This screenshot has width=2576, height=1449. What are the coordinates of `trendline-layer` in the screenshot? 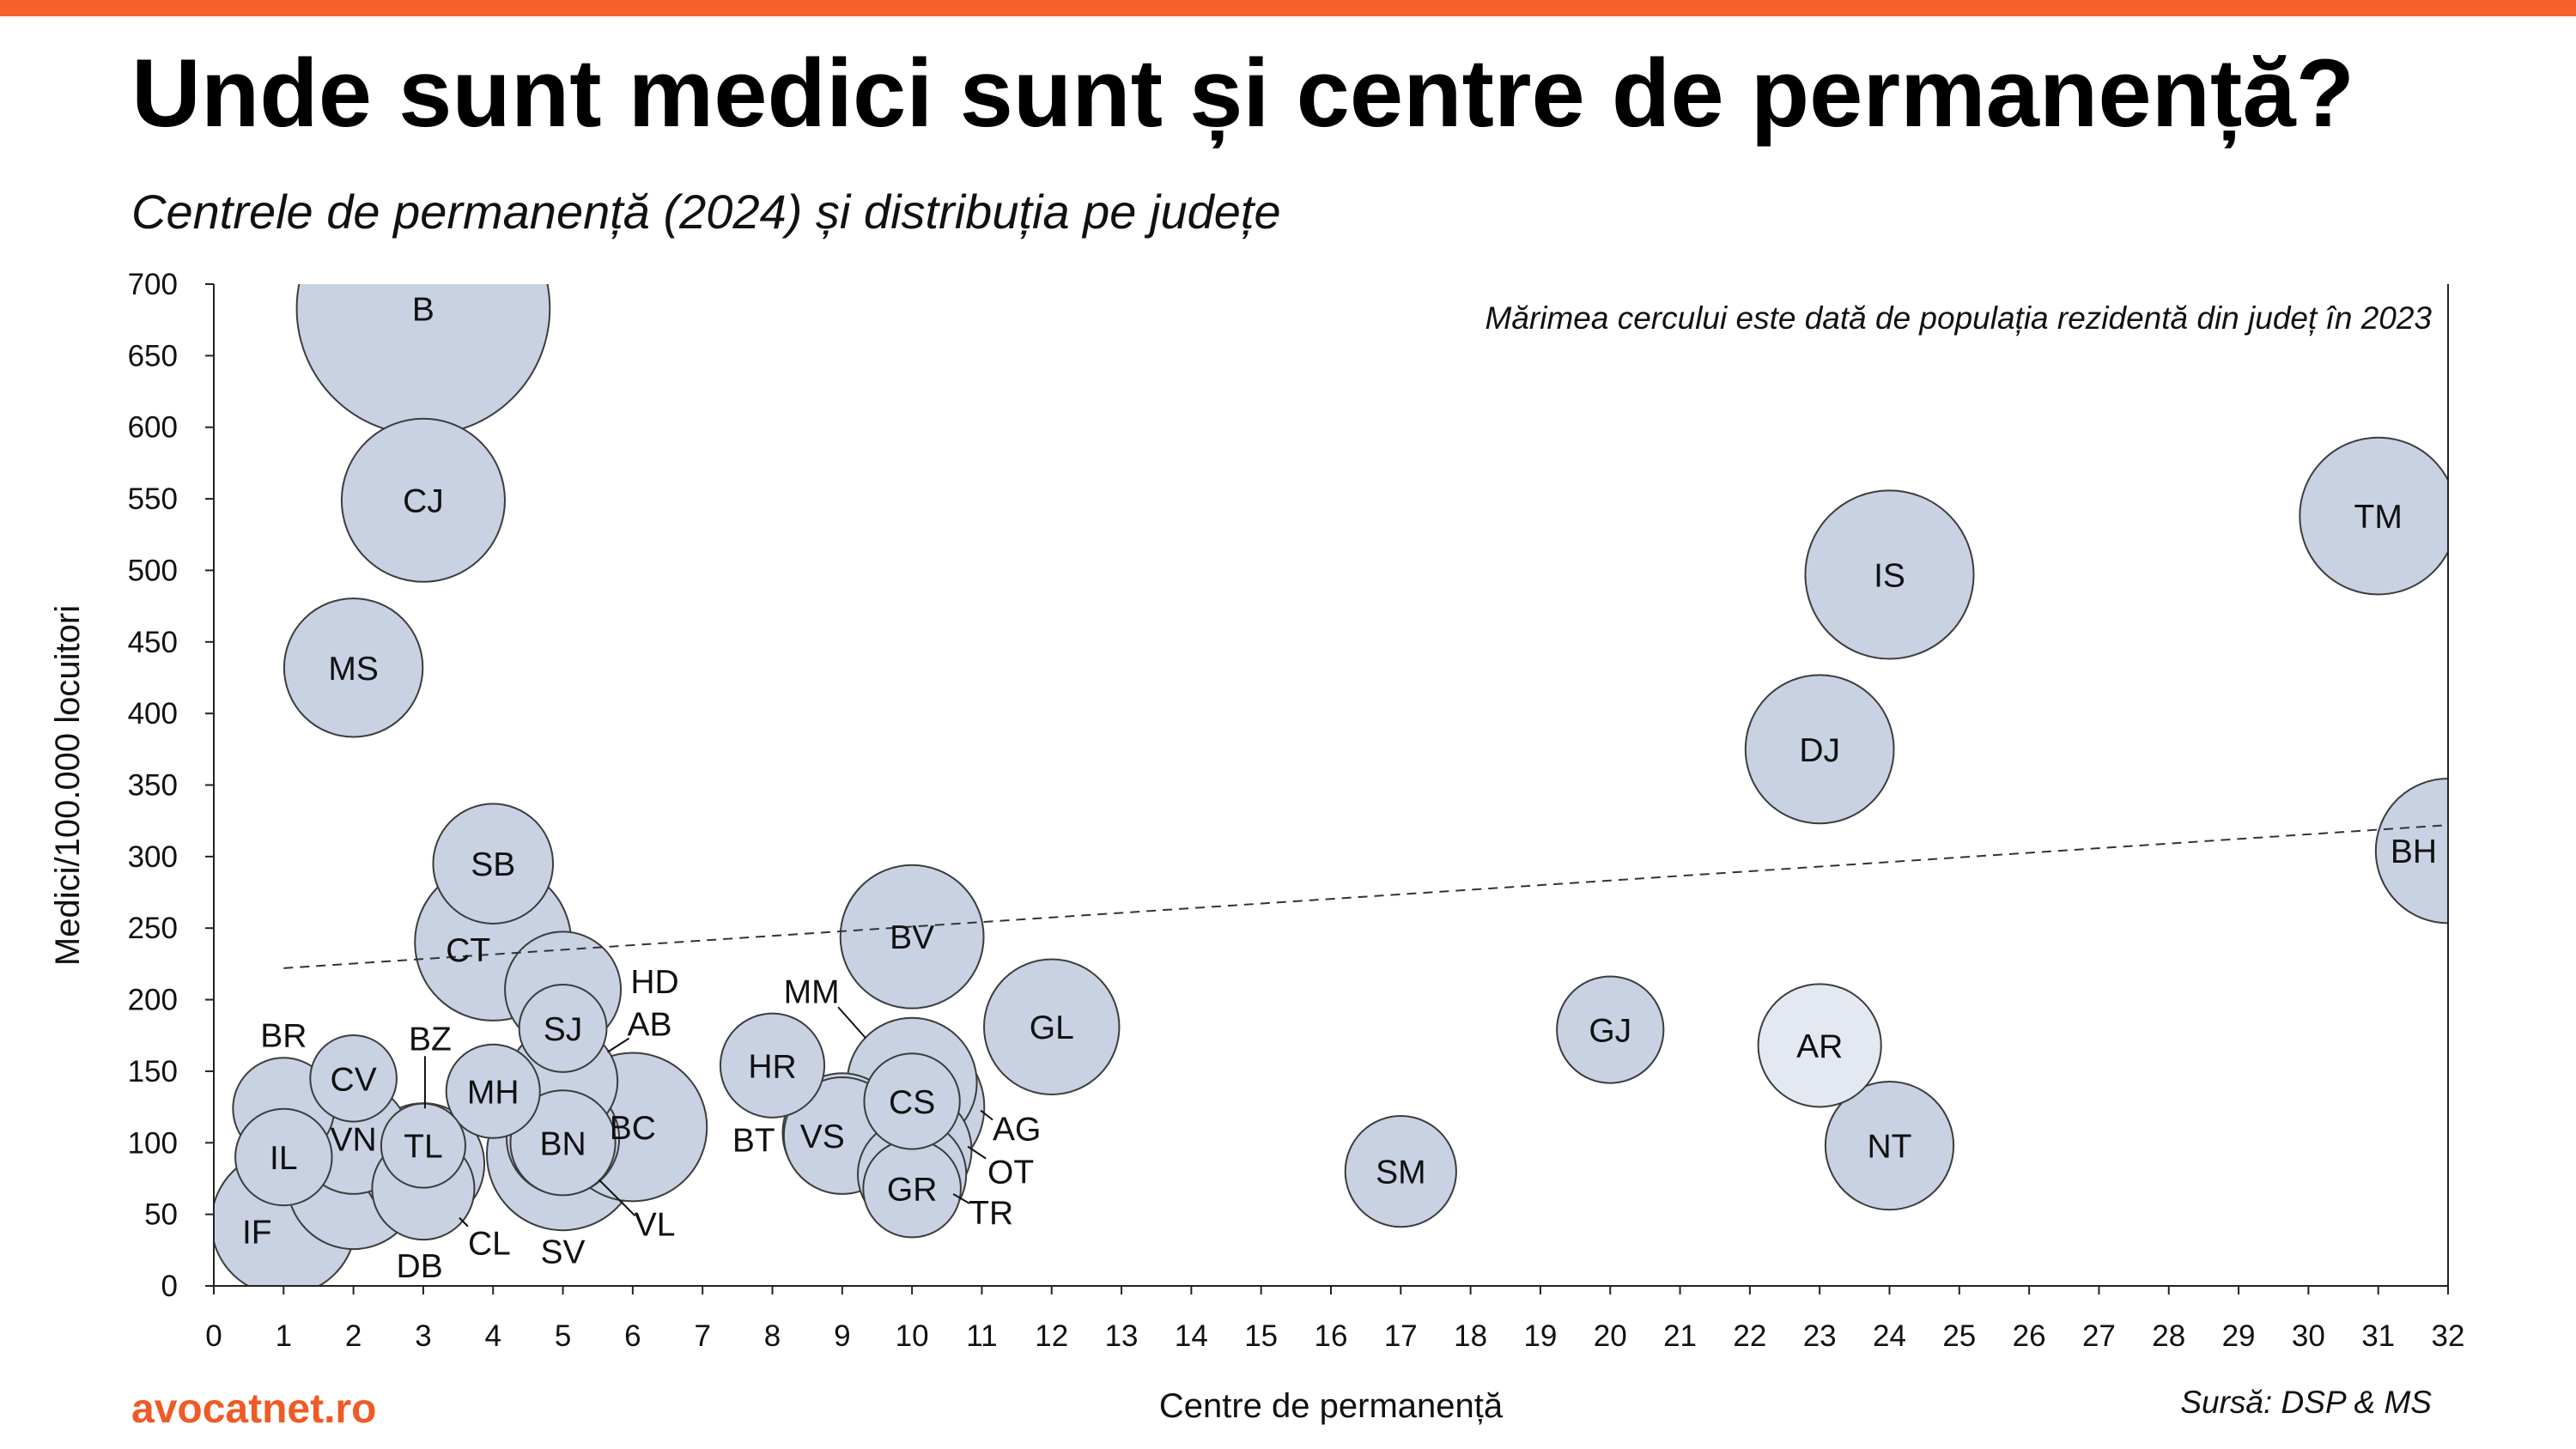 It's located at (1365, 896).